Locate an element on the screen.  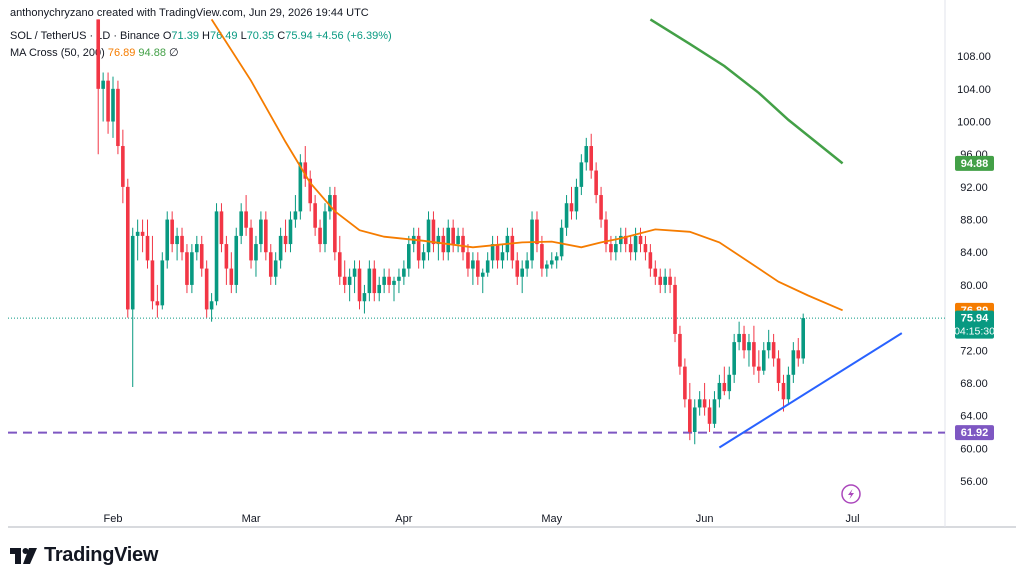
indicator-hidden-icon: ∅ is located at coordinates (174, 53).